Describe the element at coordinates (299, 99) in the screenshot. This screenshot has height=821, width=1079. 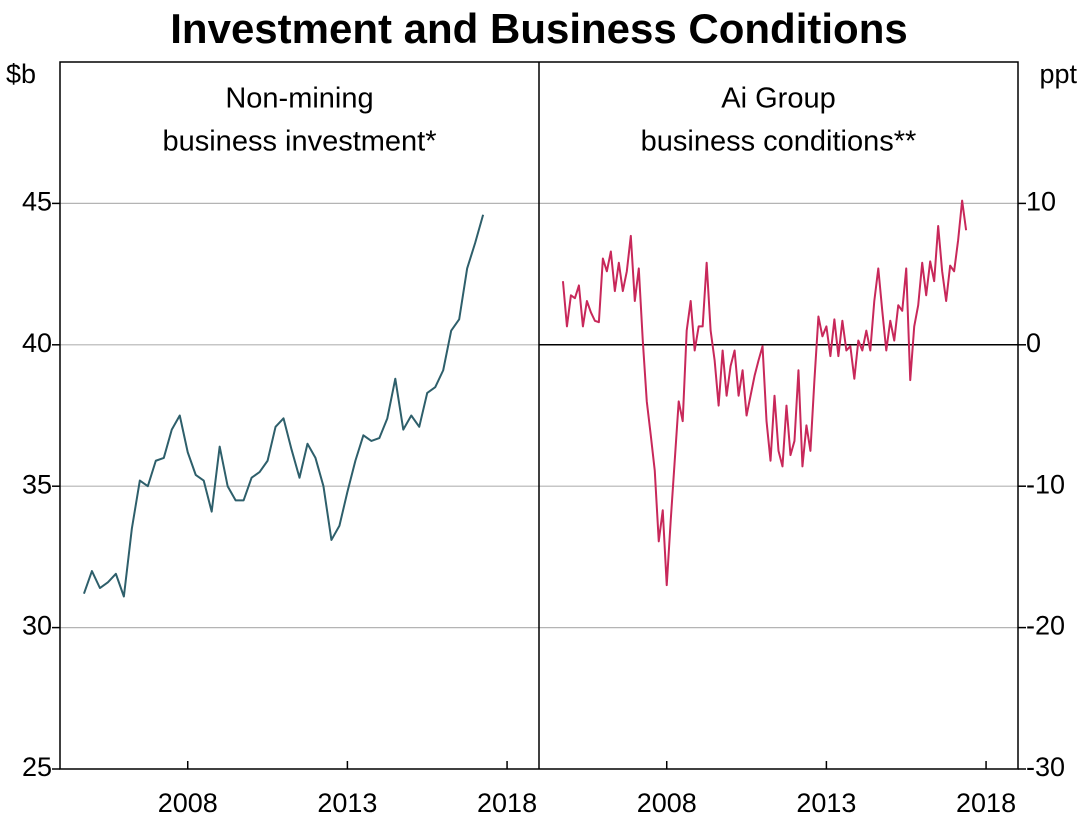
I see `panel-title: Non-mining` at that location.